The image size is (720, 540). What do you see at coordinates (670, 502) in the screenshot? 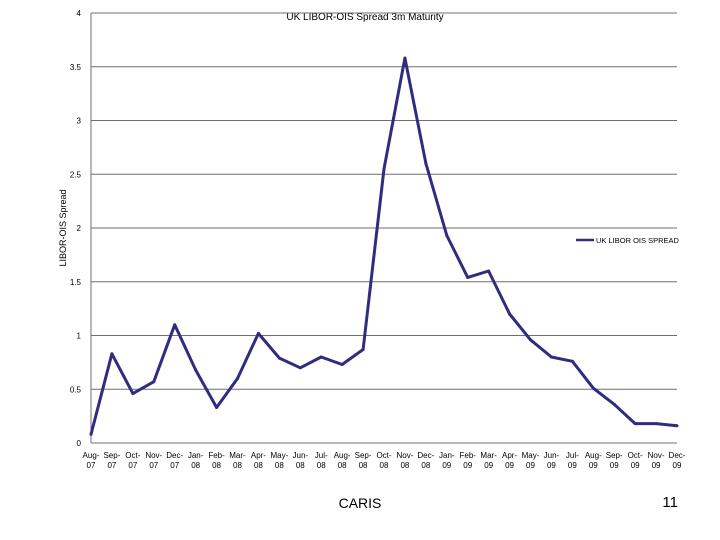
I see `page-number: 11` at bounding box center [670, 502].